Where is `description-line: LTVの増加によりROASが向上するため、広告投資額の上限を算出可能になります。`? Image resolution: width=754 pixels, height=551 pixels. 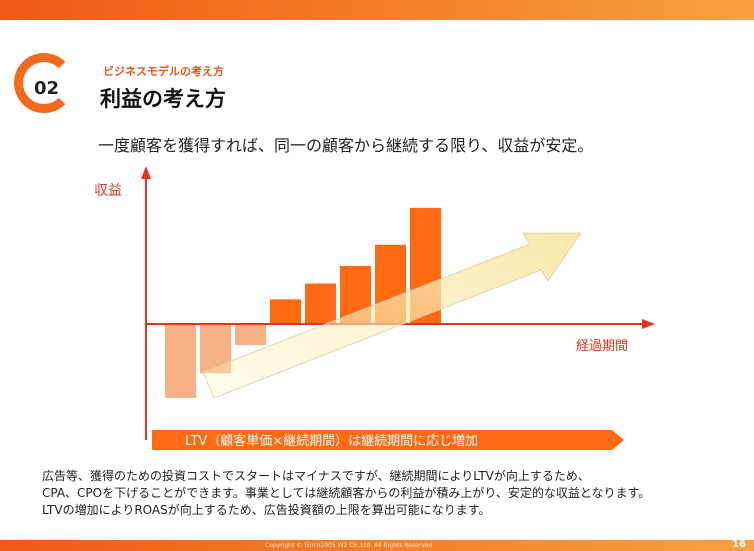
description-line: LTVの増加によりROASが向上するため、広告投資額の上限を算出可能になります。 is located at coordinates (346, 510).